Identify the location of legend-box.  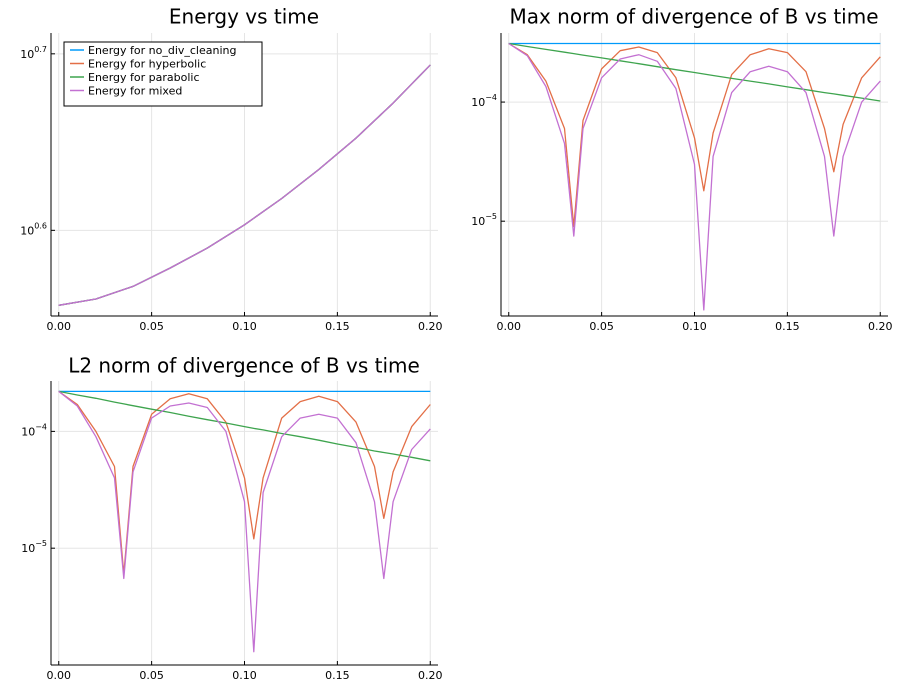
(163, 74).